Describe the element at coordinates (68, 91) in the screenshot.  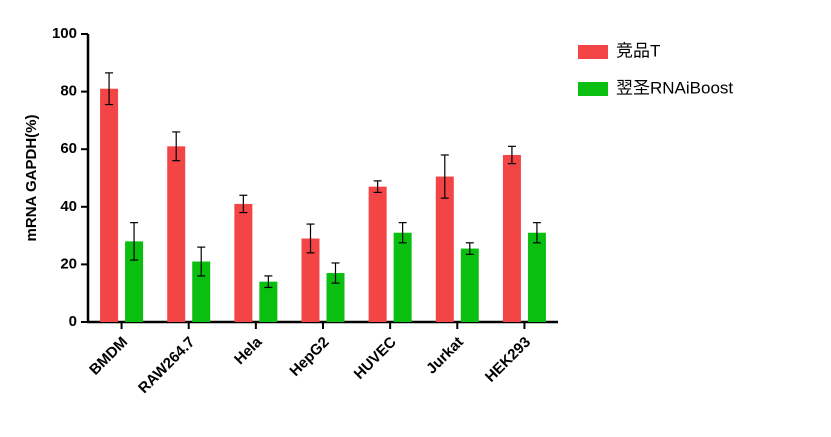
I see `y-tick-label: 80` at that location.